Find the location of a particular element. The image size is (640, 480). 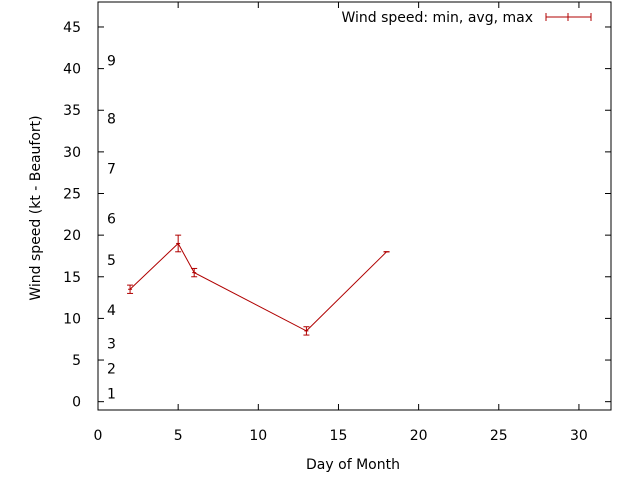

x-tick-label: 25 is located at coordinates (499, 436).